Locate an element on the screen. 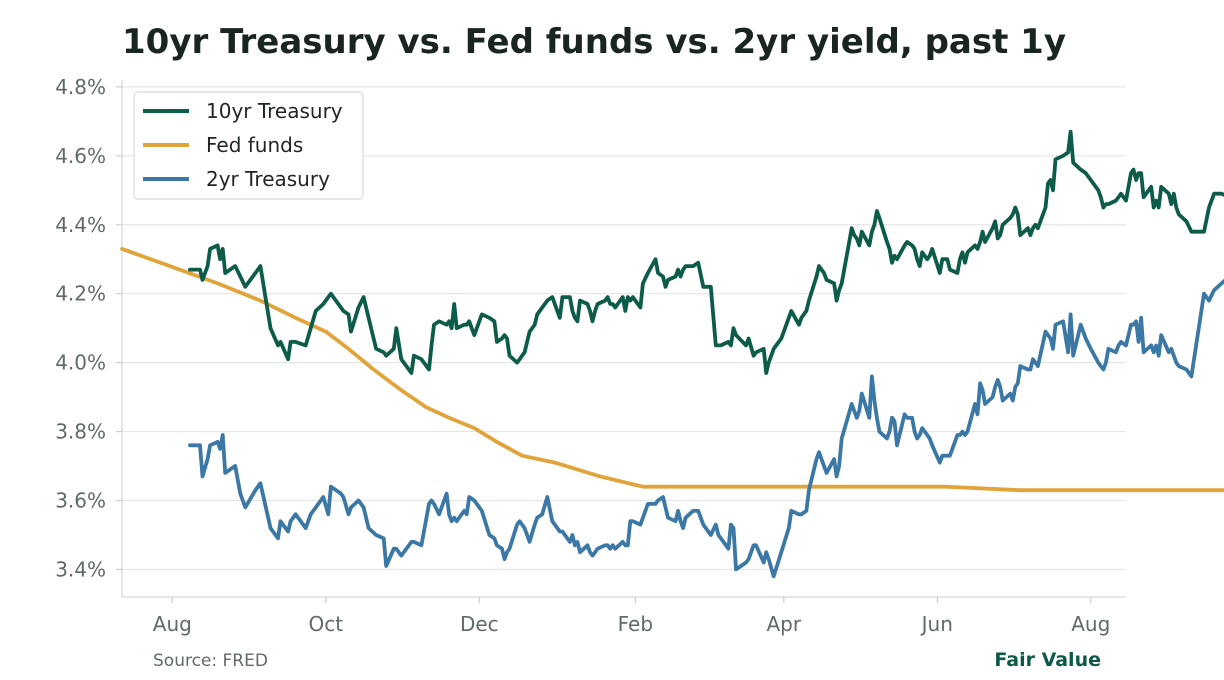  x-tick-label: Dec is located at coordinates (479, 624).